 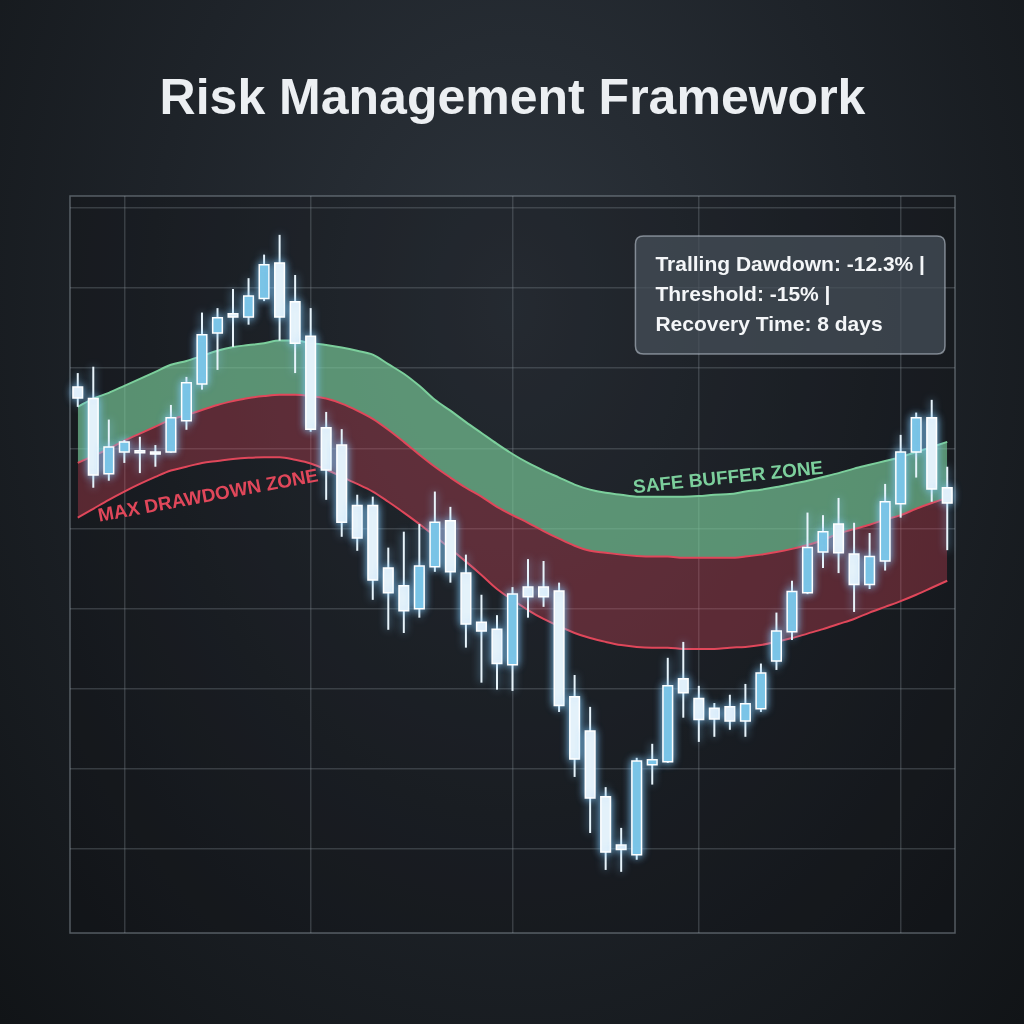 What do you see at coordinates (790, 263) in the screenshot?
I see `annotation: Tralling Dawdown: -12.3% |` at bounding box center [790, 263].